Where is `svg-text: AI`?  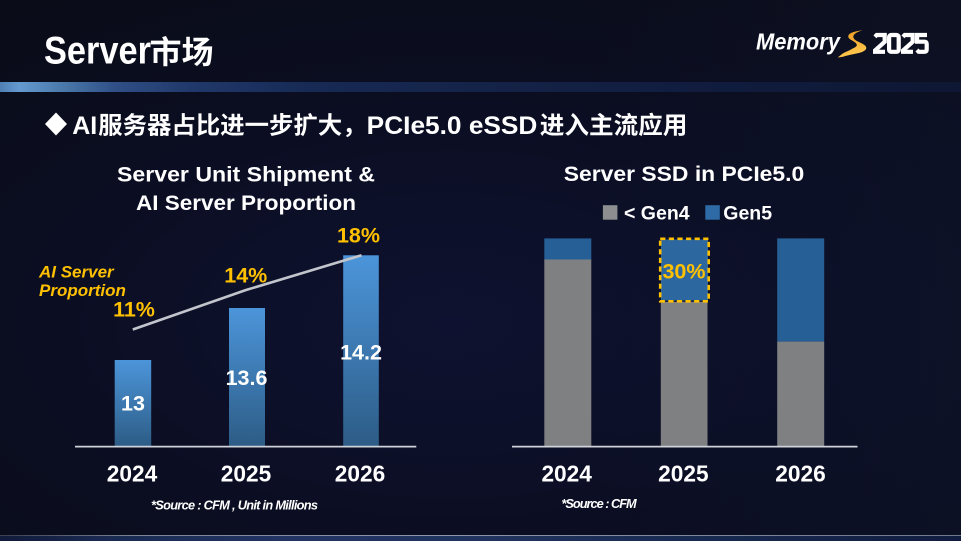 svg-text: AI is located at coordinates (84, 126).